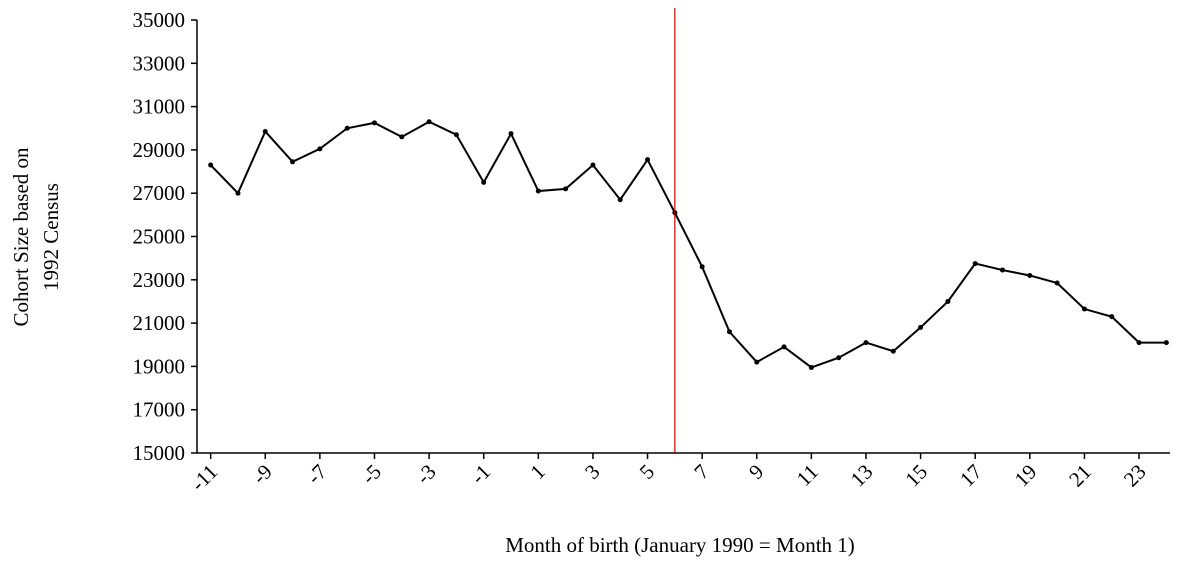  I want to click on x-tick-label: 17, so click(971, 476).